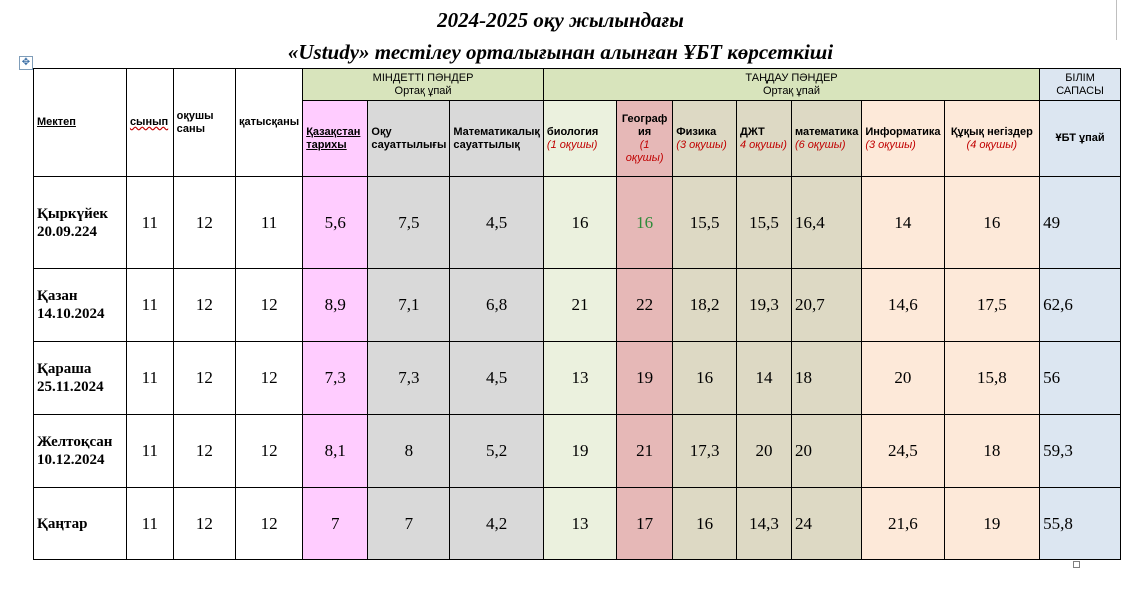 The width and height of the screenshot is (1121, 609). What do you see at coordinates (645, 305) in the screenshot?
I see `cell-geography: 22` at bounding box center [645, 305].